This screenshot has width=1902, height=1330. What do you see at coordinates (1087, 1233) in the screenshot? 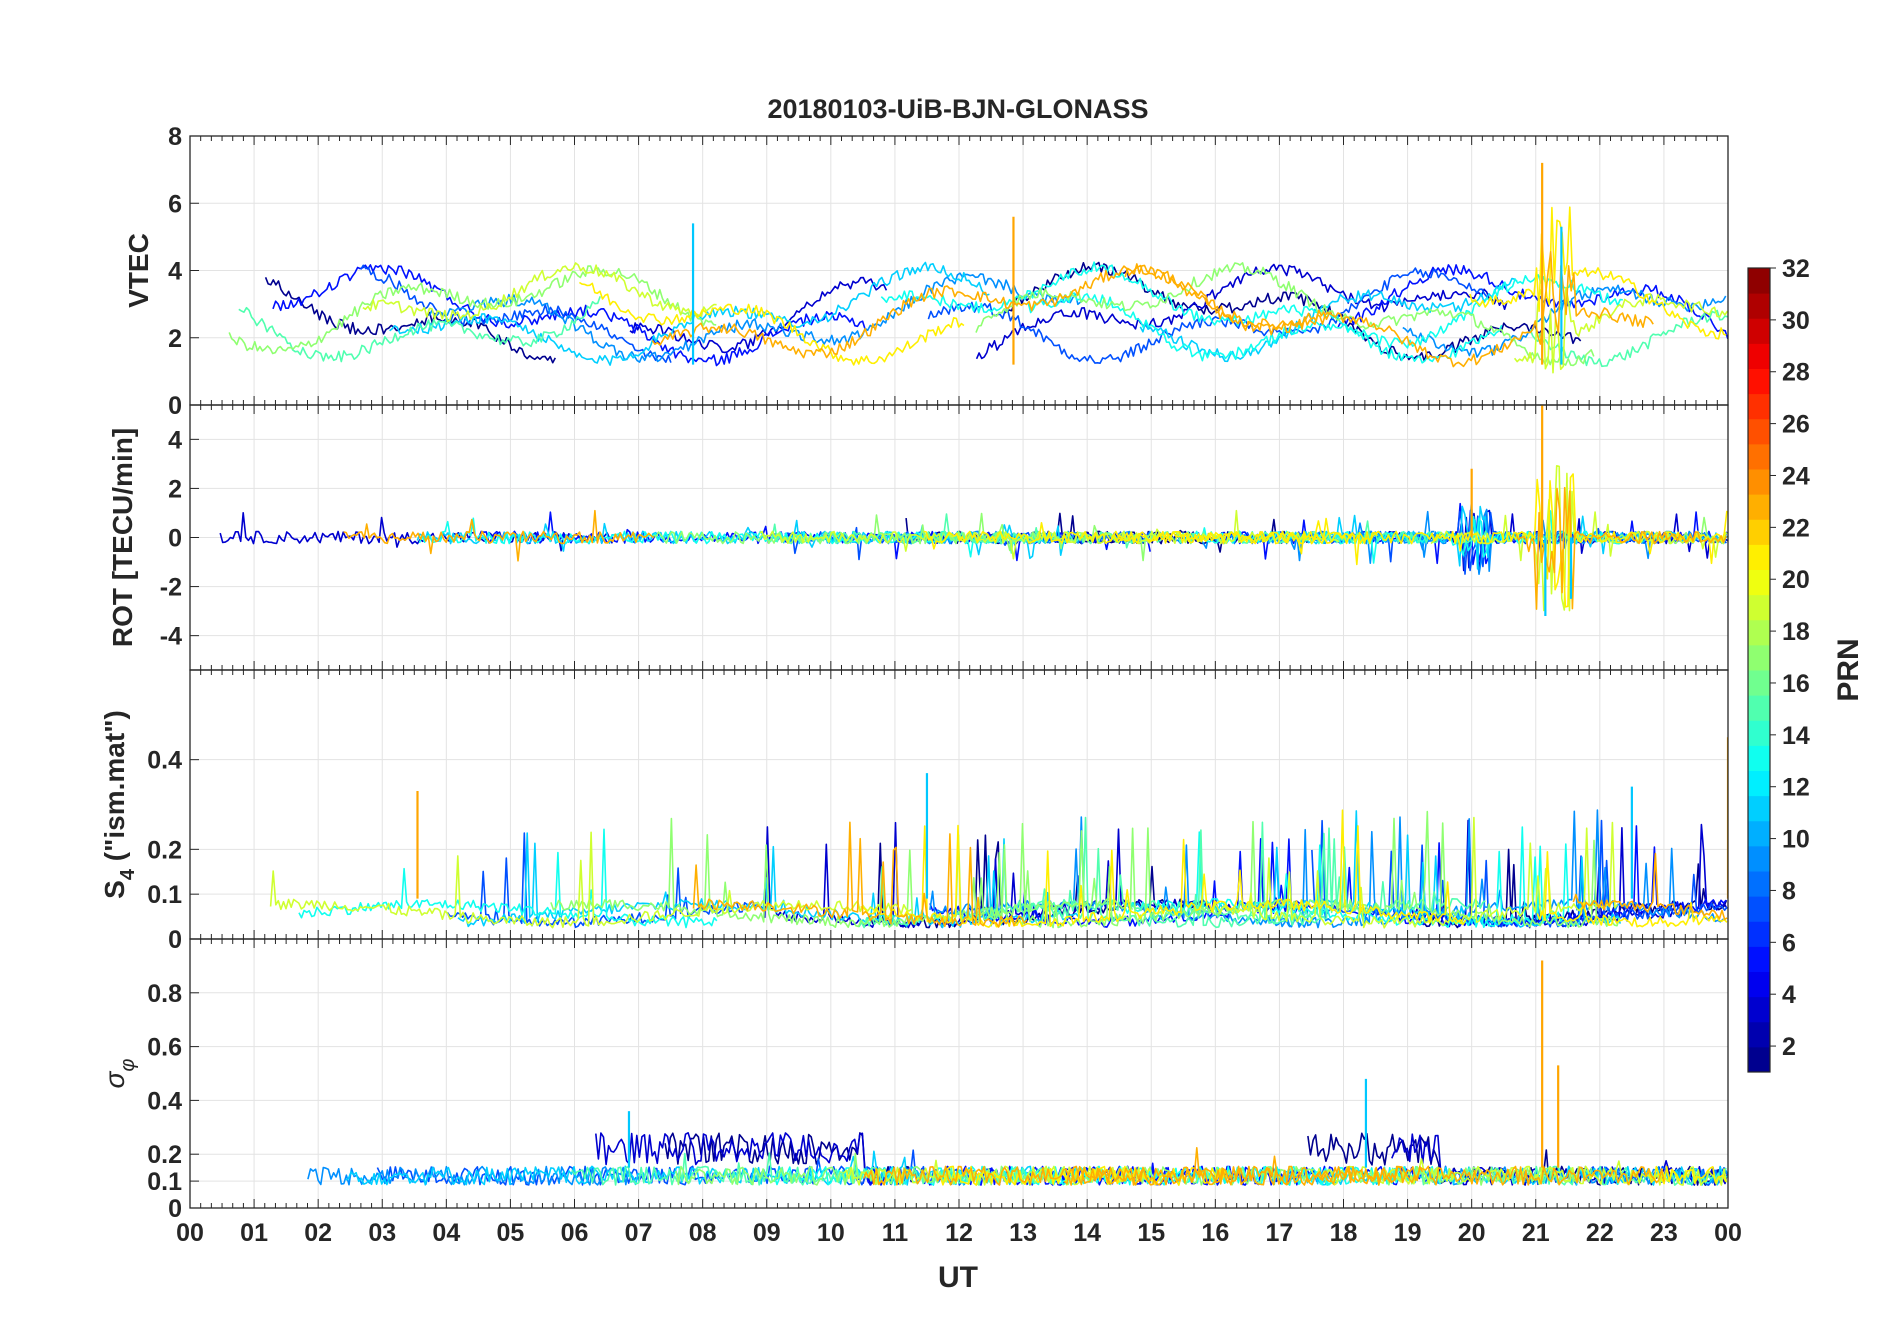
I see `x-tick-label: 14` at bounding box center [1087, 1233].